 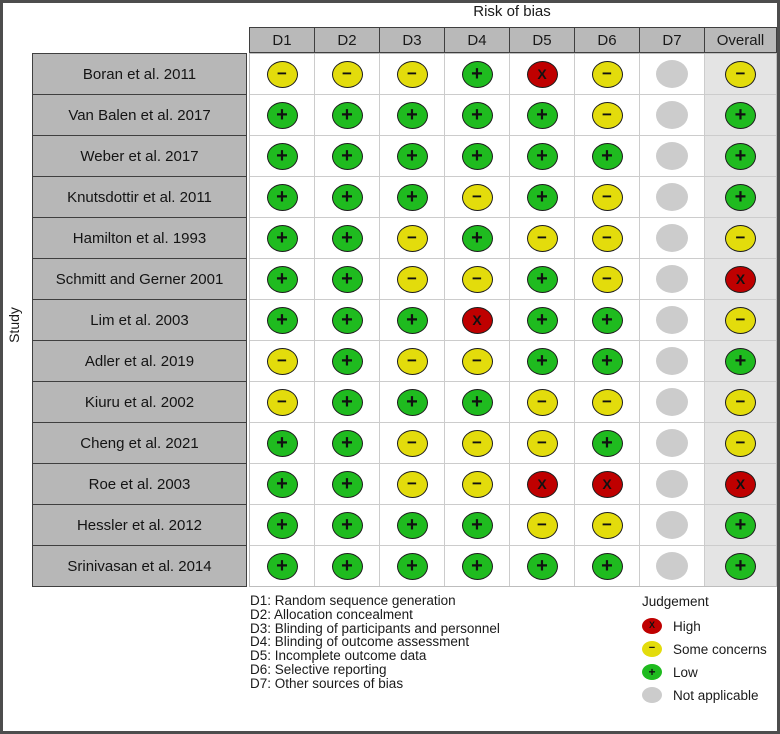 I want to click on domain-footnote: D4: Blinding of outcome assessment, so click(x=360, y=642).